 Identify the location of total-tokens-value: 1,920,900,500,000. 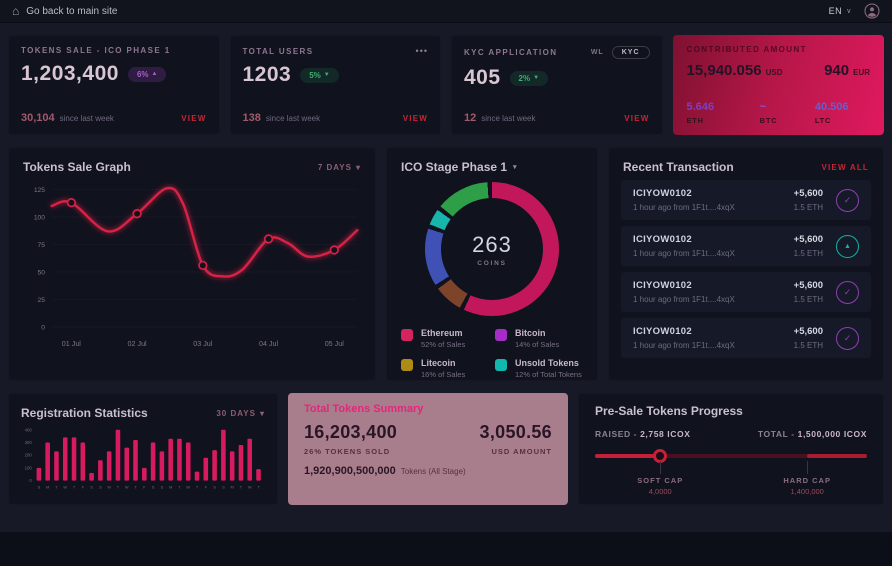
(350, 471).